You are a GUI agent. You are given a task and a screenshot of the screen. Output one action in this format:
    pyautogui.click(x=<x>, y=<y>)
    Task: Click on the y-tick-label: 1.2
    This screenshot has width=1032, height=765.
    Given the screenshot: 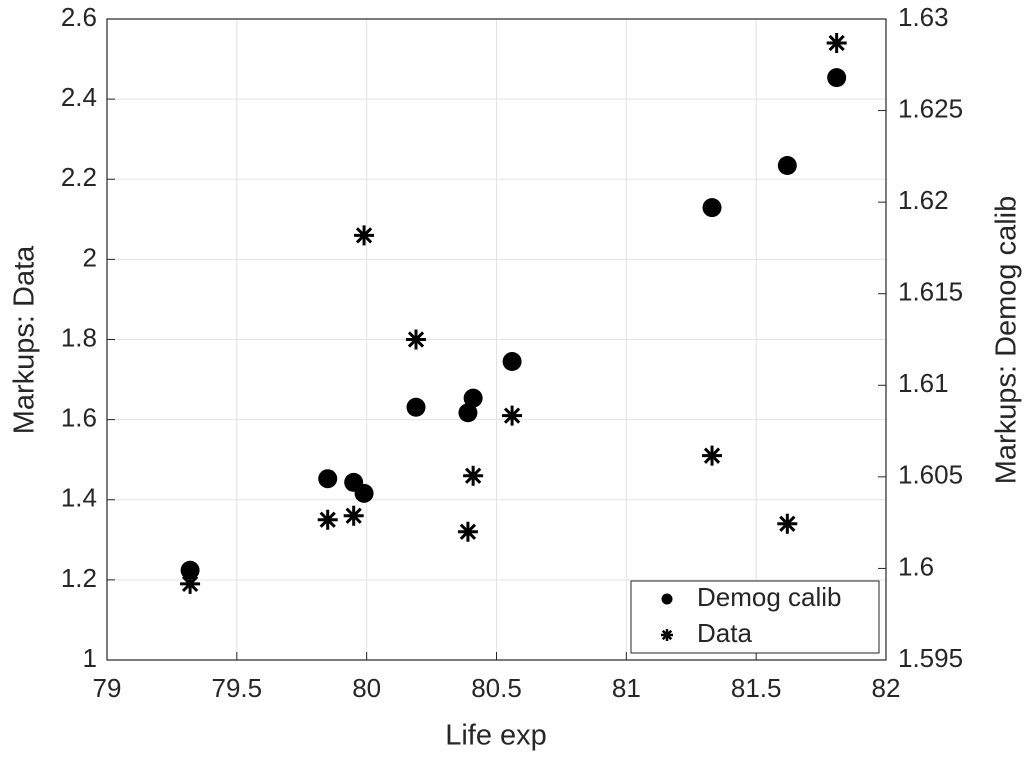 What is the action you would take?
    pyautogui.click(x=79, y=578)
    